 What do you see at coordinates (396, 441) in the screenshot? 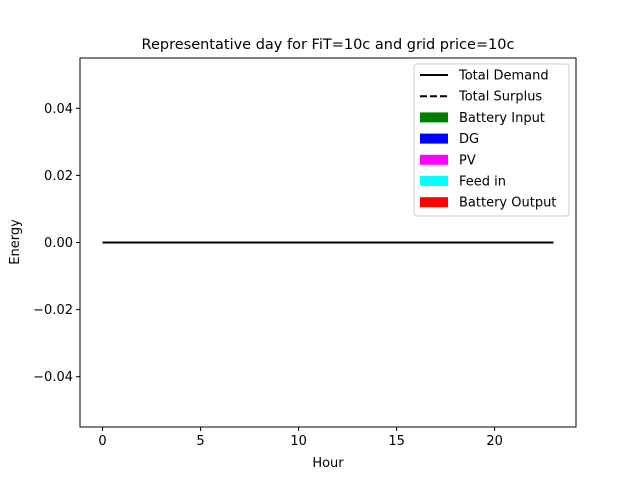
I see `x-tick-label: 15` at bounding box center [396, 441].